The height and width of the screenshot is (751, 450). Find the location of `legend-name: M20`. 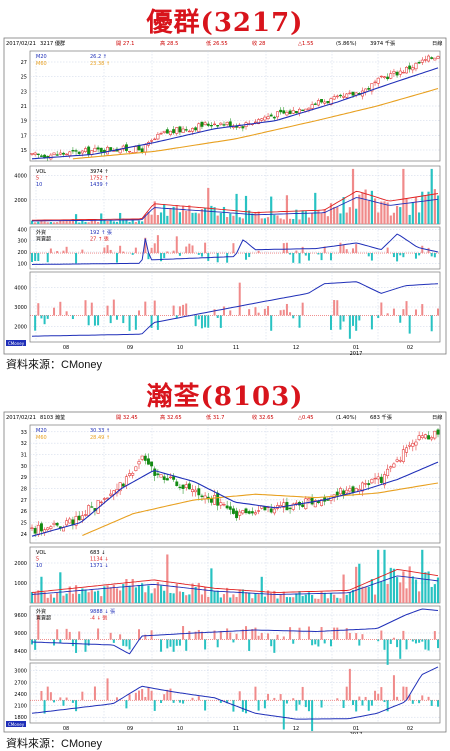

legend-name: M20 is located at coordinates (41, 57).